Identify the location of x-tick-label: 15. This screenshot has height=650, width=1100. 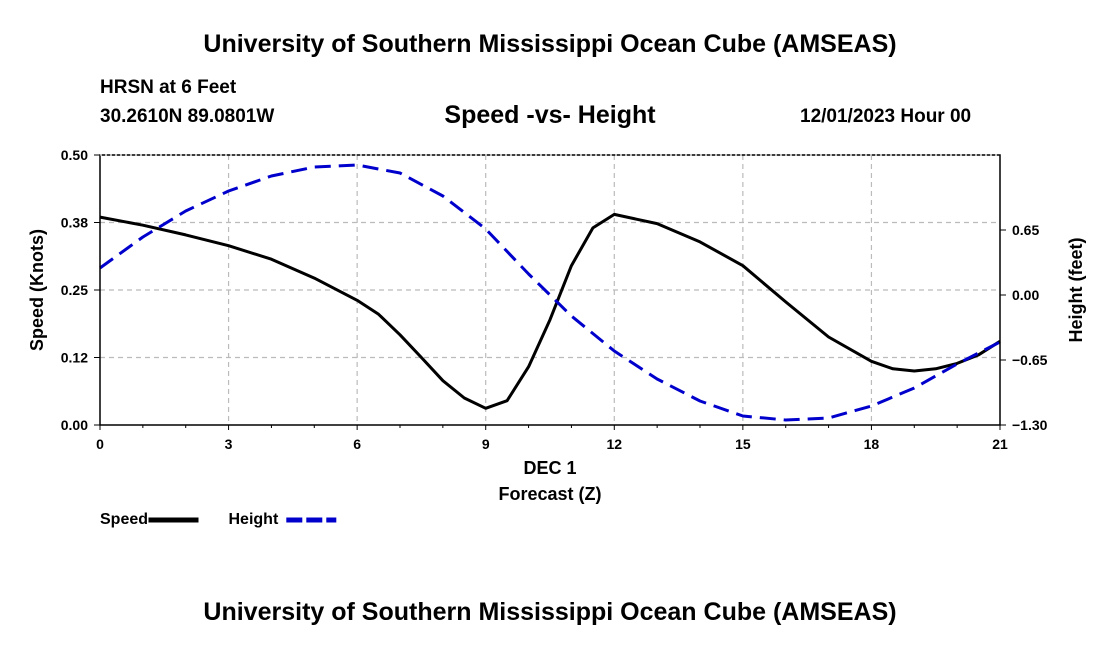
(743, 444).